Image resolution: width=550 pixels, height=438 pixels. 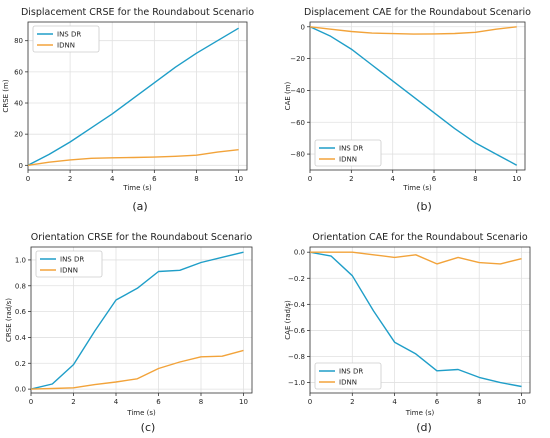 I want to click on y-axis-label: CRSE (m), so click(x=6, y=95).